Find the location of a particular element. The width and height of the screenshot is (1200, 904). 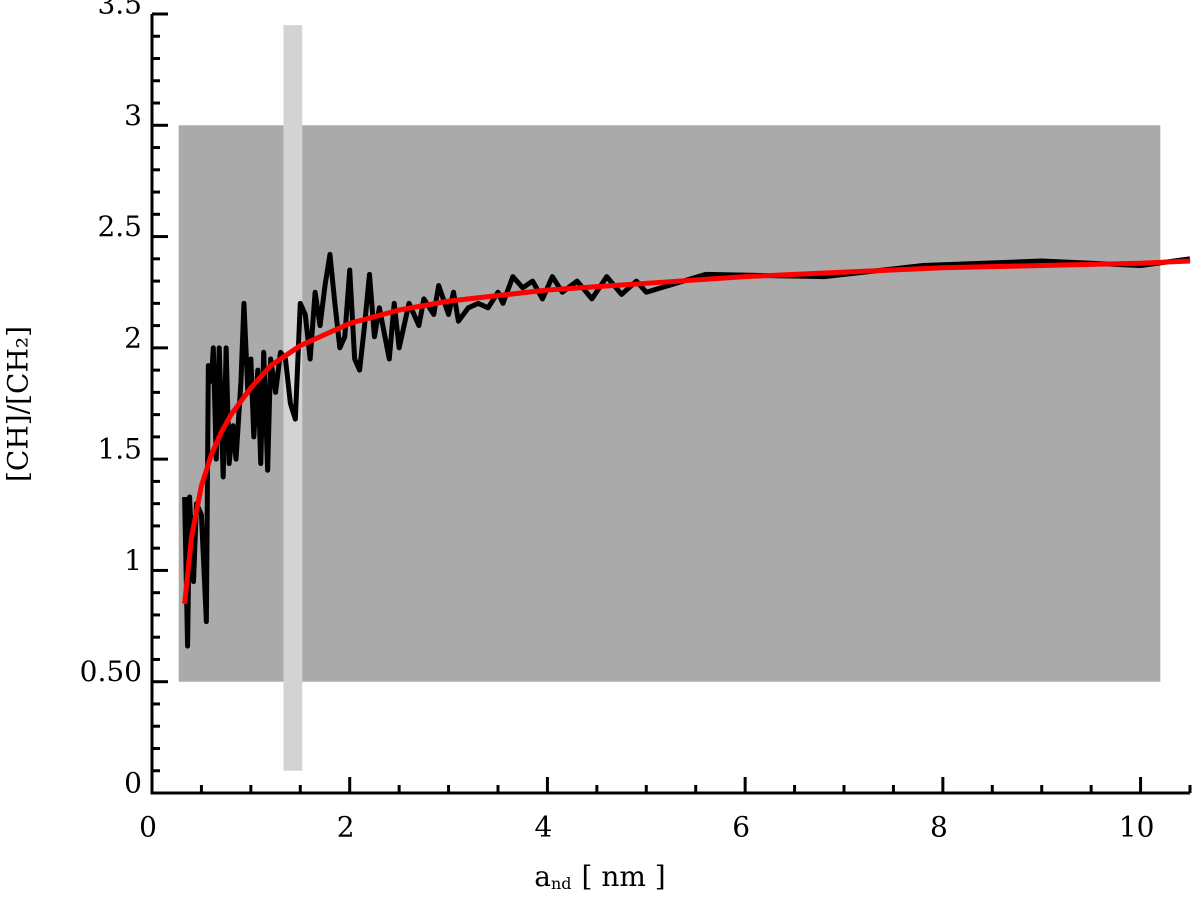

y-axis-label: [CH]/[CH₂] is located at coordinates (18, 404).